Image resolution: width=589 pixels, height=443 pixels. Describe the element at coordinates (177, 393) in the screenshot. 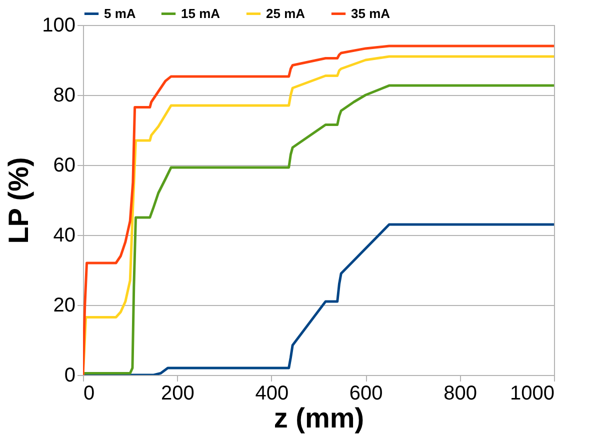

I see `x-tick-label: 200` at that location.